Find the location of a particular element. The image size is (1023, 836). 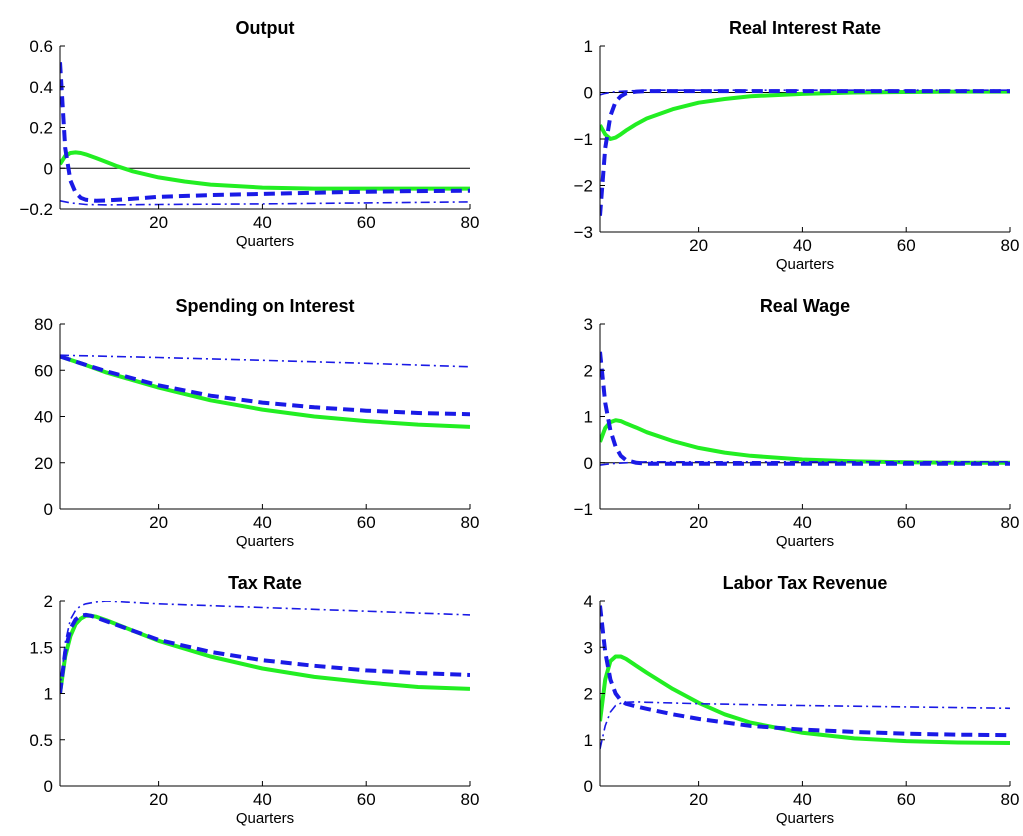

y-tick-label: 0.6 is located at coordinates (41, 46).